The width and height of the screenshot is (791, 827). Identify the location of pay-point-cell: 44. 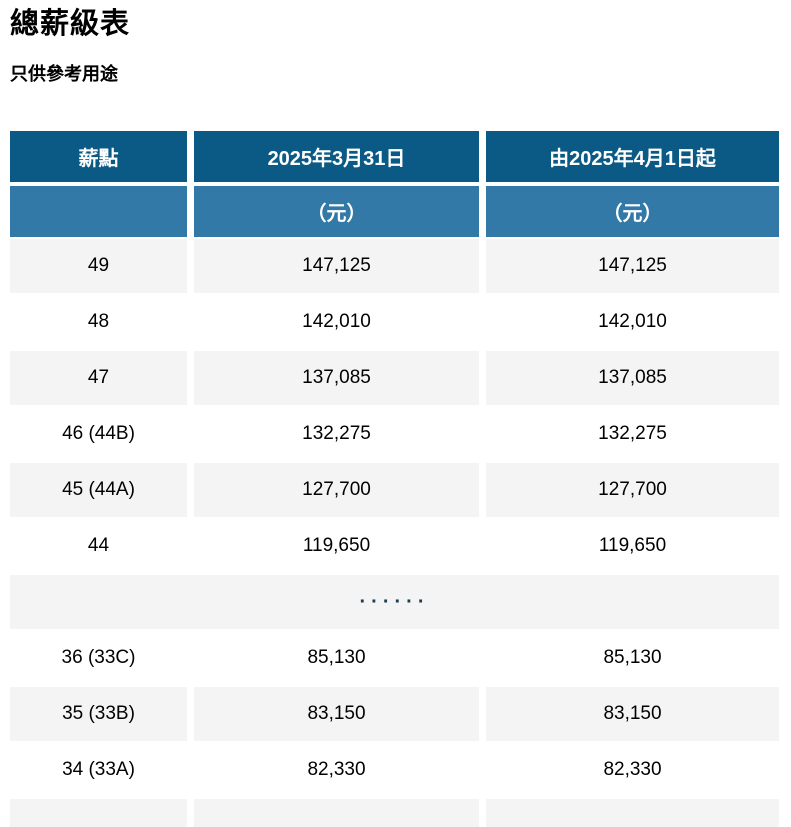
(102, 547).